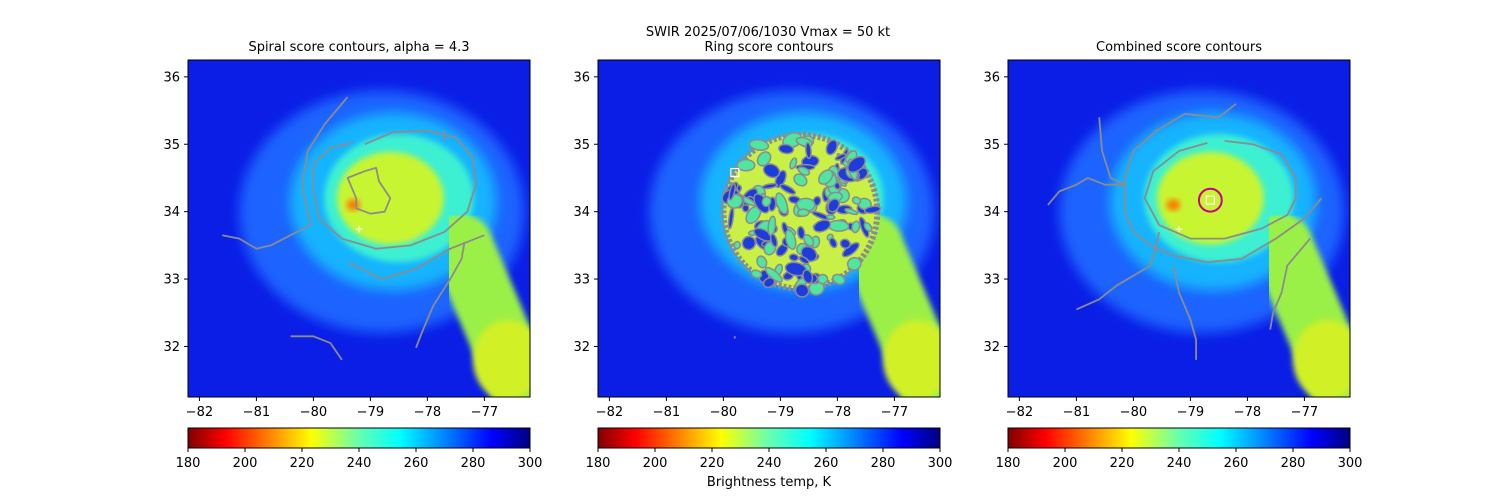  I want to click on heatmap-coldest-spot, so click(1173, 205).